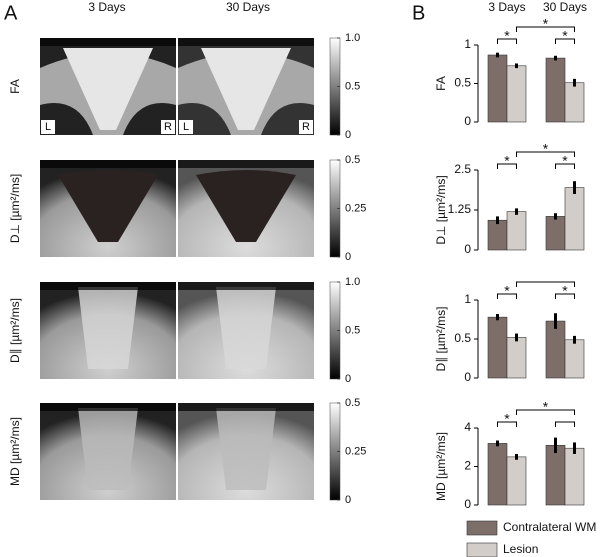  Describe the element at coordinates (15, 330) in the screenshot. I see `row-label: D∥ [µm²/ms]` at that location.